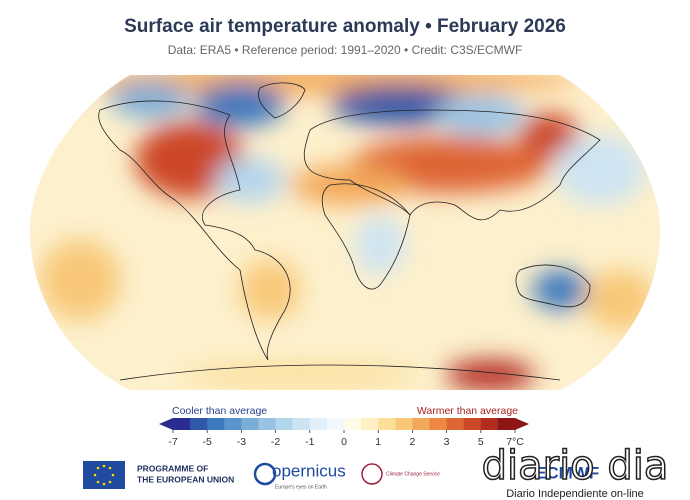 This screenshot has height=500, width=690. What do you see at coordinates (344, 442) in the screenshot?
I see `colorbar-tick-label: 0` at bounding box center [344, 442].